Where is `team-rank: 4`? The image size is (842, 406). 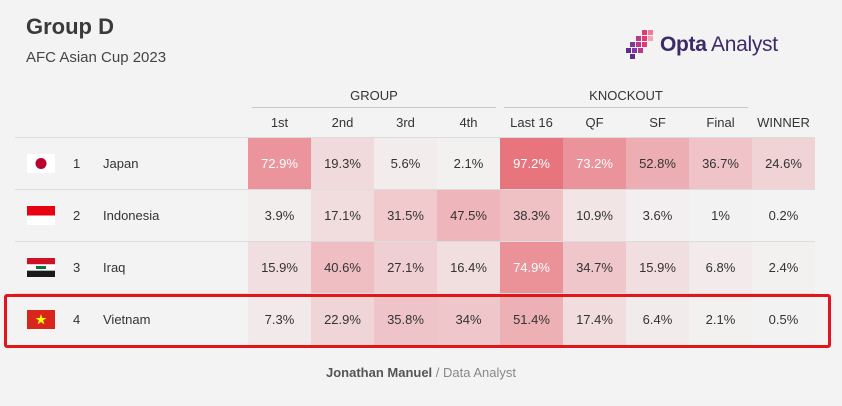
team-rank: 4 is located at coordinates (77, 319).